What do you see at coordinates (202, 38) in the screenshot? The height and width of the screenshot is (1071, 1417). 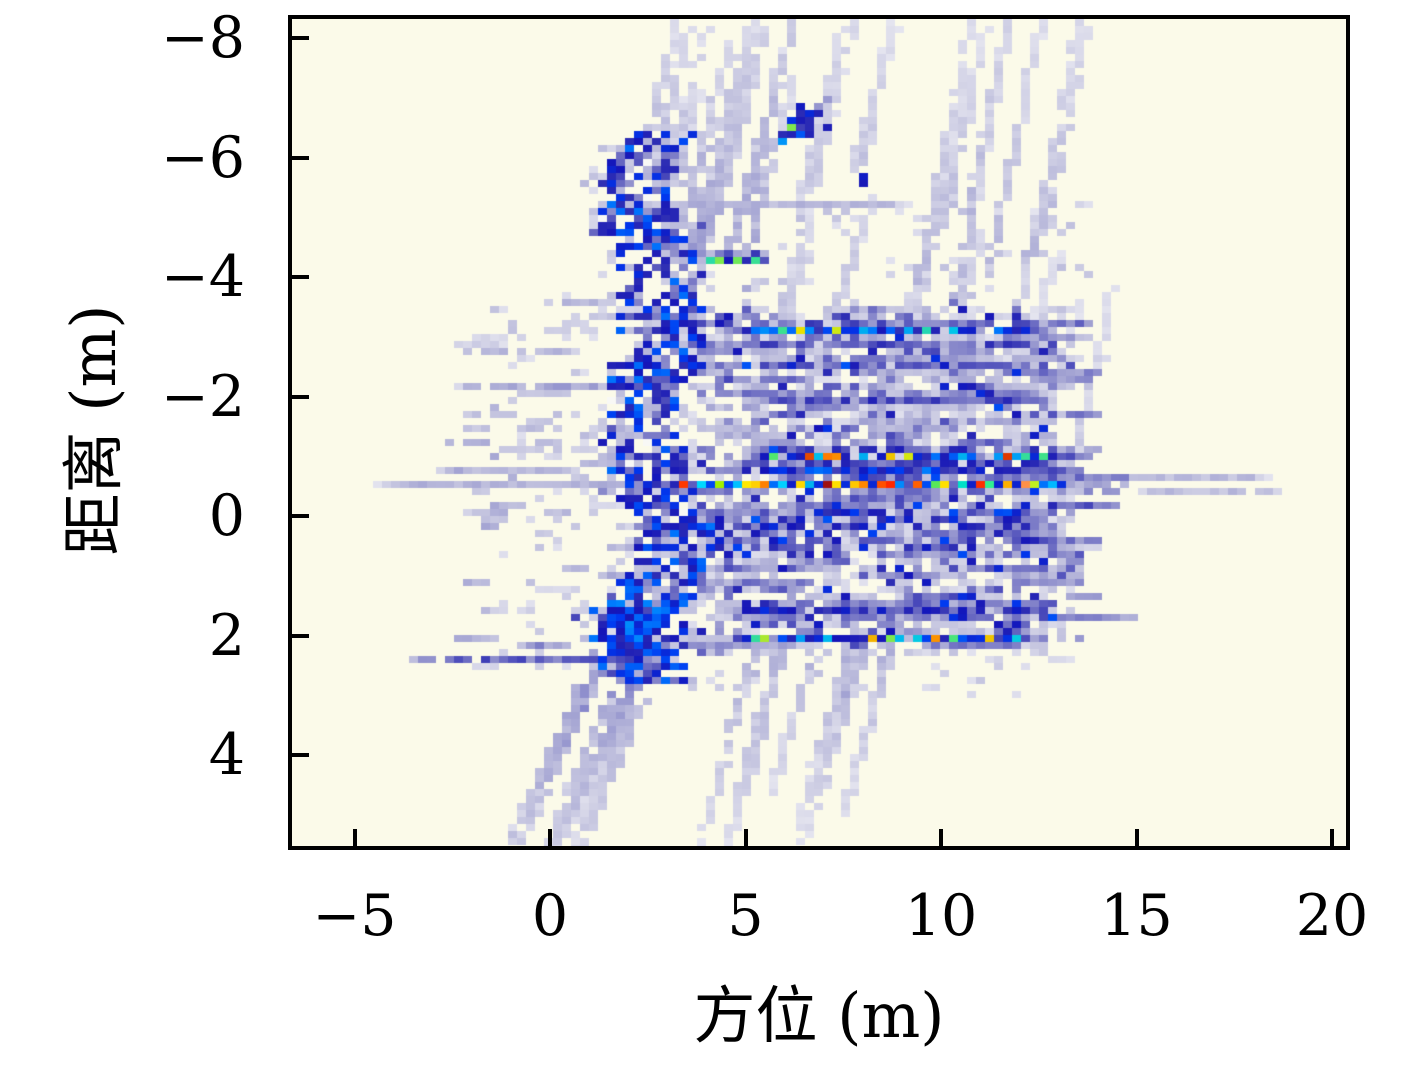 I see `y-tick-label: −8` at bounding box center [202, 38].